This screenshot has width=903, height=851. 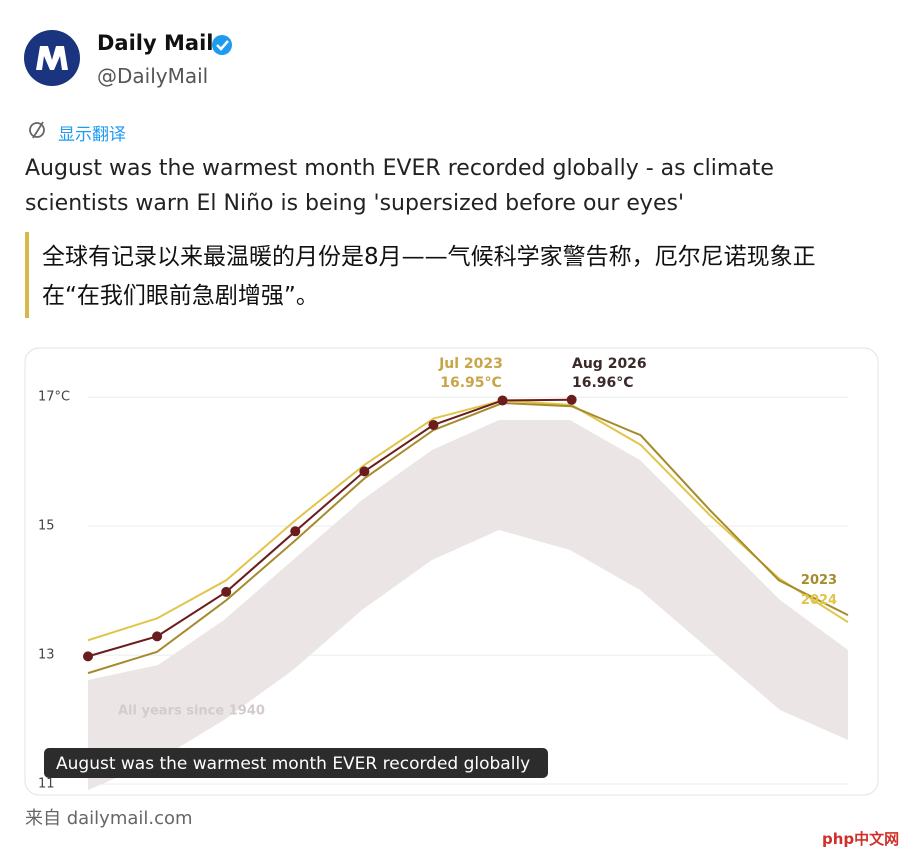 I want to click on legend-label: 2023, so click(x=819, y=580).